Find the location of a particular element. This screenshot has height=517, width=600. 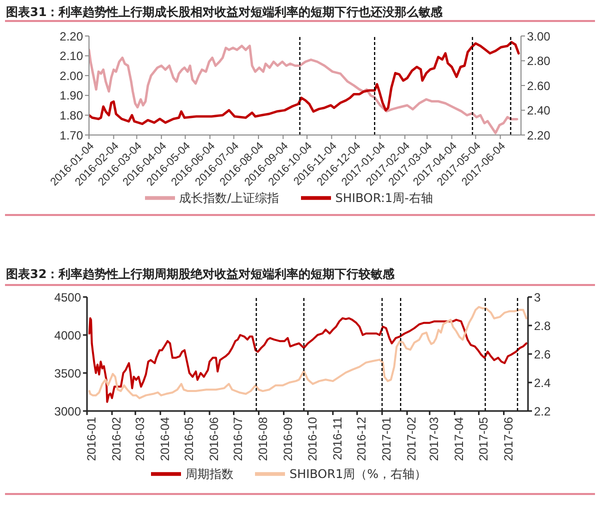

chart-title: 图表31：利率趋势性上行期成长股相对收益对短端利率的短期下行也还没那么敏感 is located at coordinates (224, 12).